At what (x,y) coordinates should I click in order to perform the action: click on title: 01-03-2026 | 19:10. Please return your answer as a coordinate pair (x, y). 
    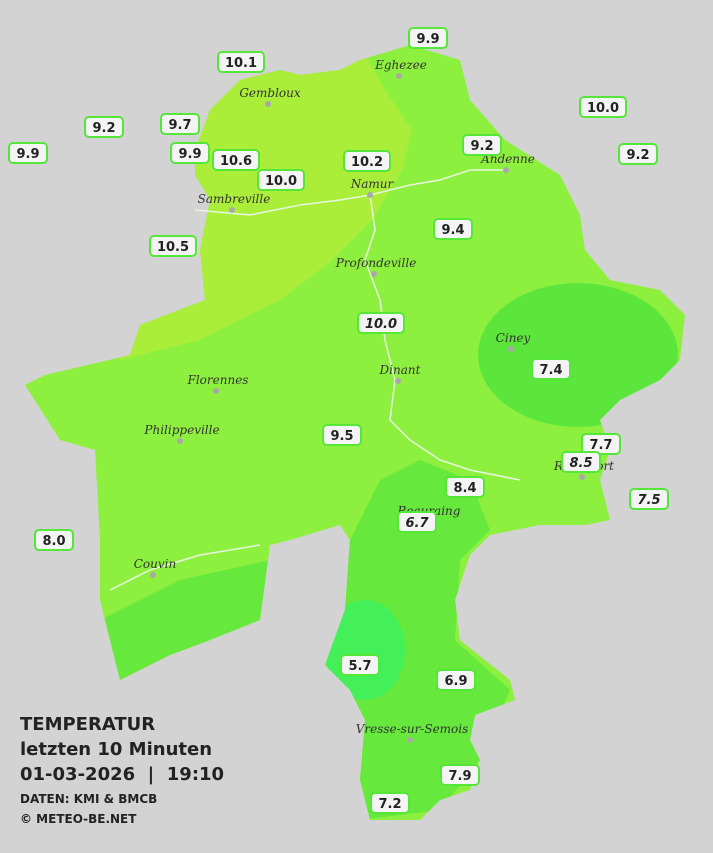
    Looking at the image, I should click on (122, 774).